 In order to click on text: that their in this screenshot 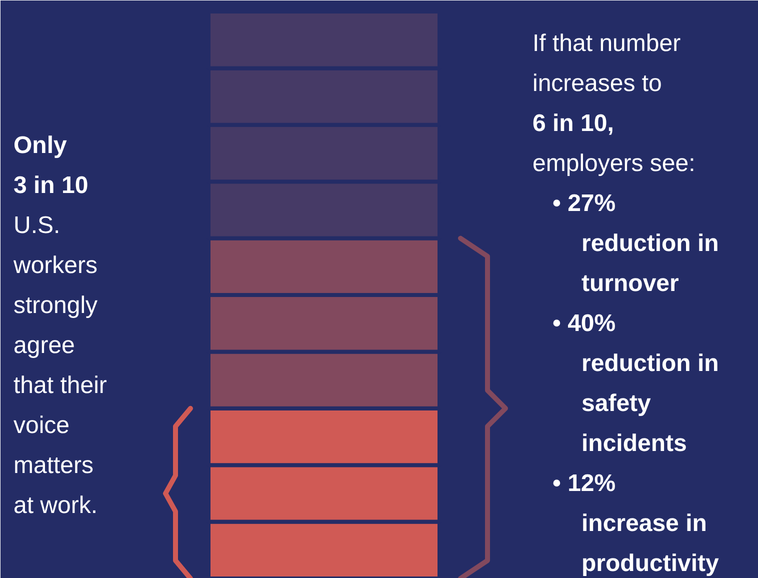, I will do `click(60, 385)`.